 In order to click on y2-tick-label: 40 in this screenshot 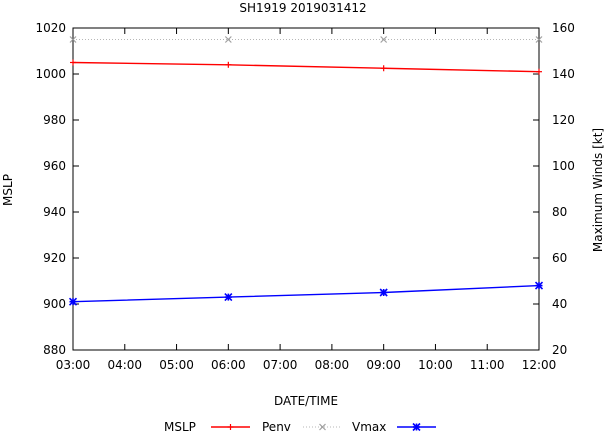, I will do `click(559, 304)`.